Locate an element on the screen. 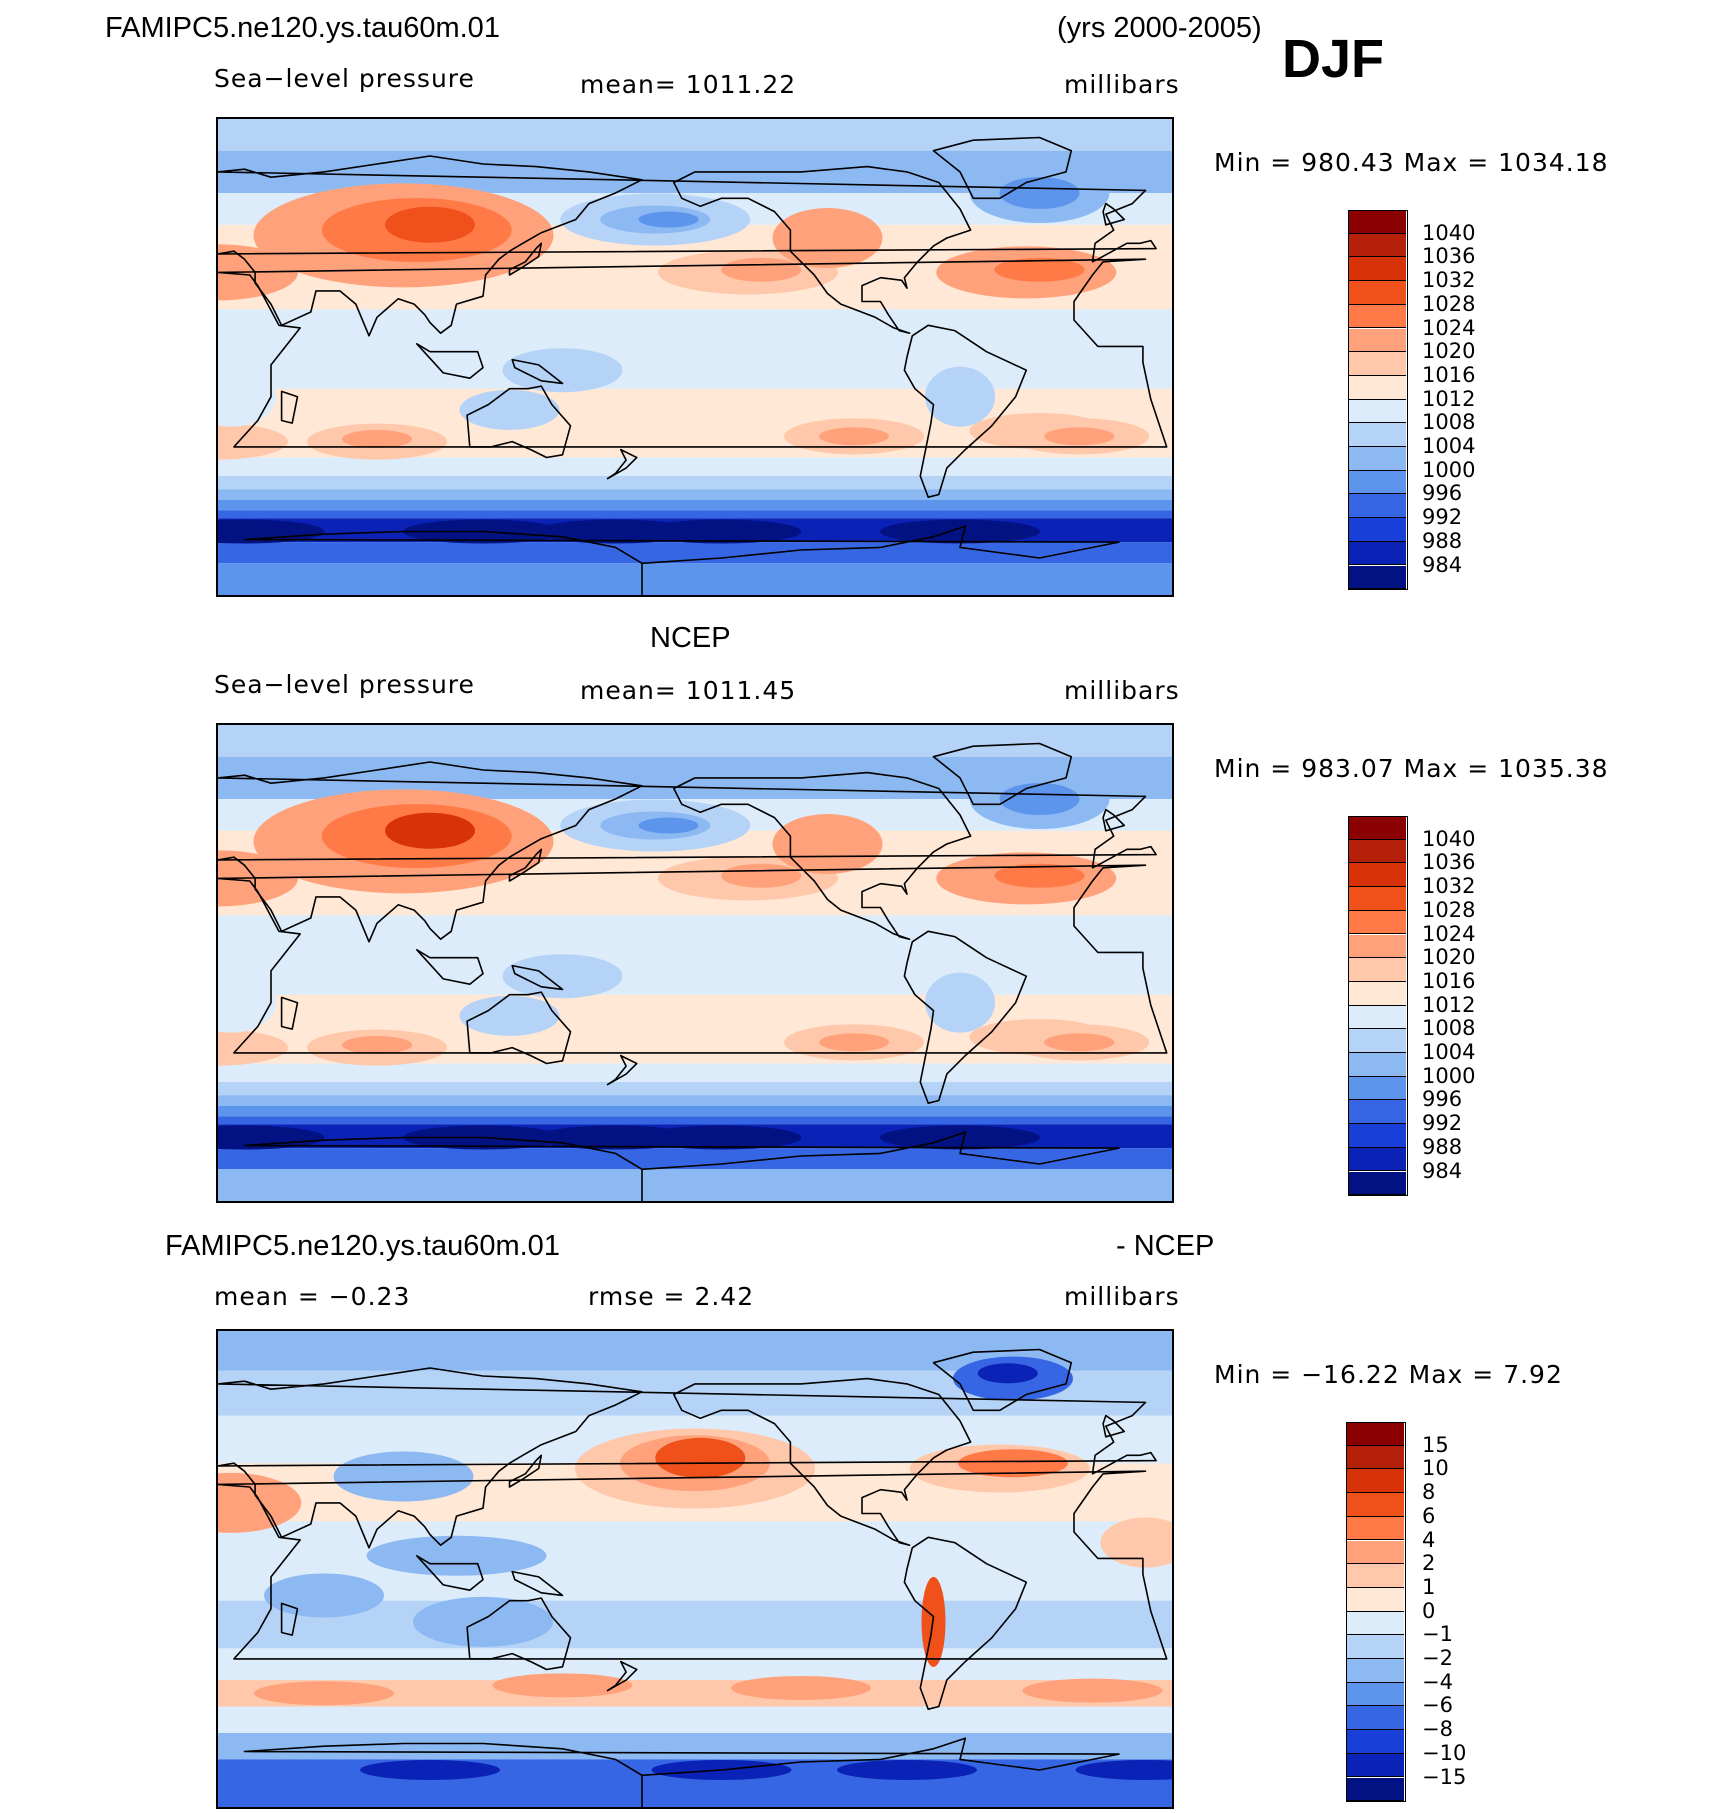 Image resolution: width=1710 pixels, height=1813 pixels. coastline-madagascar is located at coordinates (289, 1619).